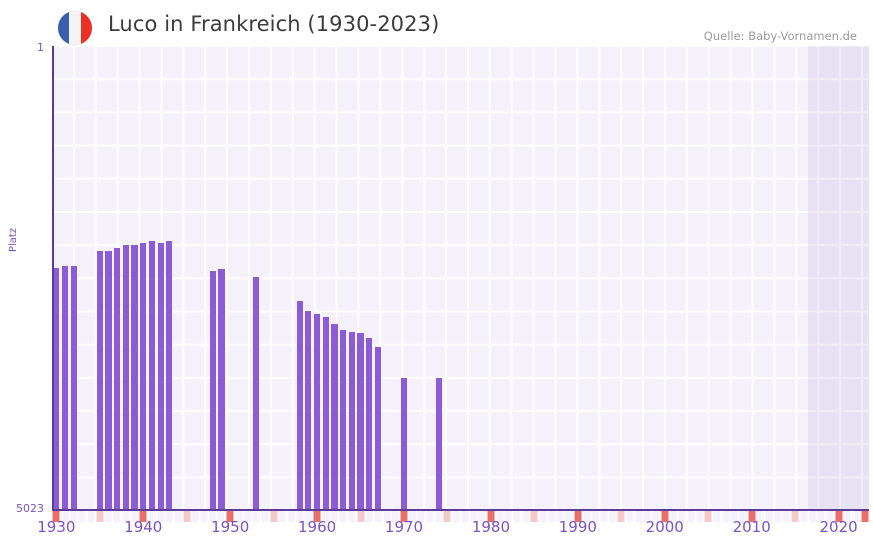 Image resolution: width=873 pixels, height=552 pixels. What do you see at coordinates (490, 527) in the screenshot?
I see `x-axis-tick-label: 1980` at bounding box center [490, 527].